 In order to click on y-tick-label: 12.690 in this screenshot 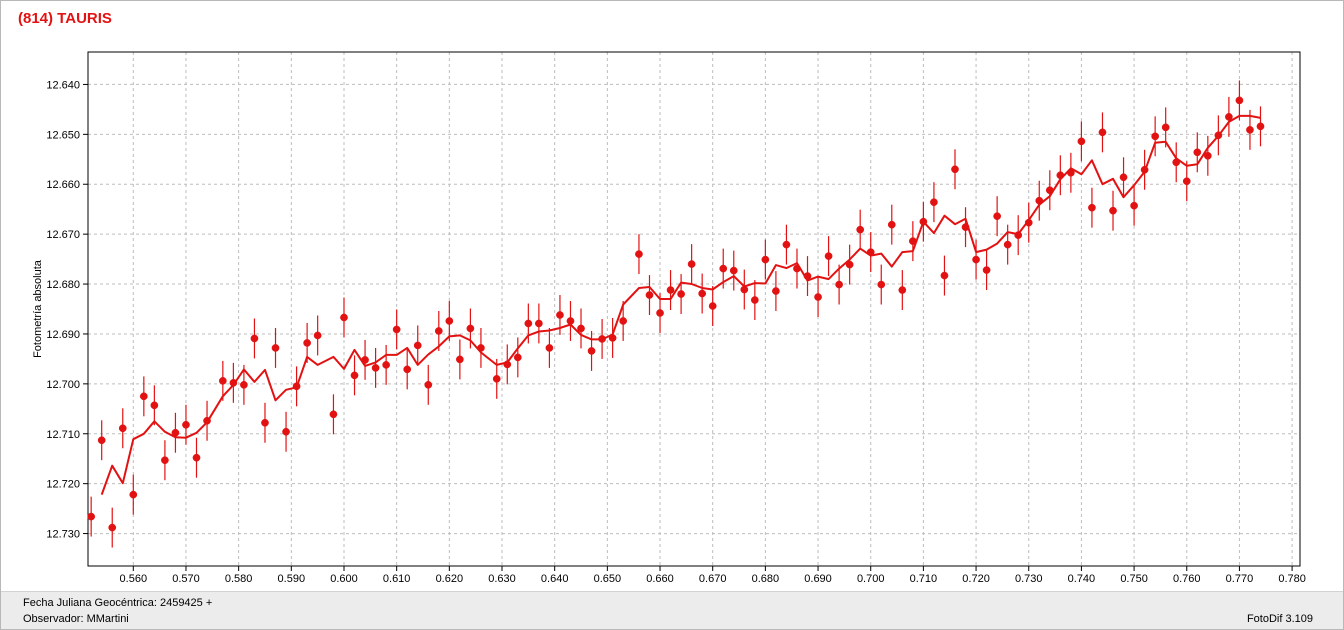, I will do `click(63, 335)`.